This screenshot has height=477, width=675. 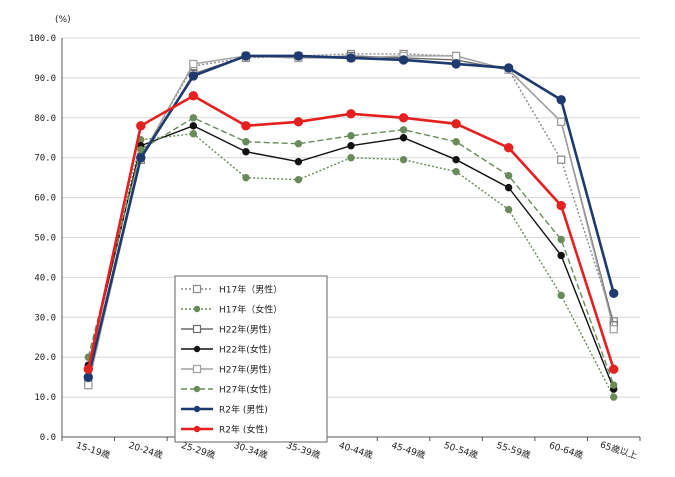 What do you see at coordinates (250, 290) in the screenshot?
I see `legend-label: H17年（男性）` at bounding box center [250, 290].